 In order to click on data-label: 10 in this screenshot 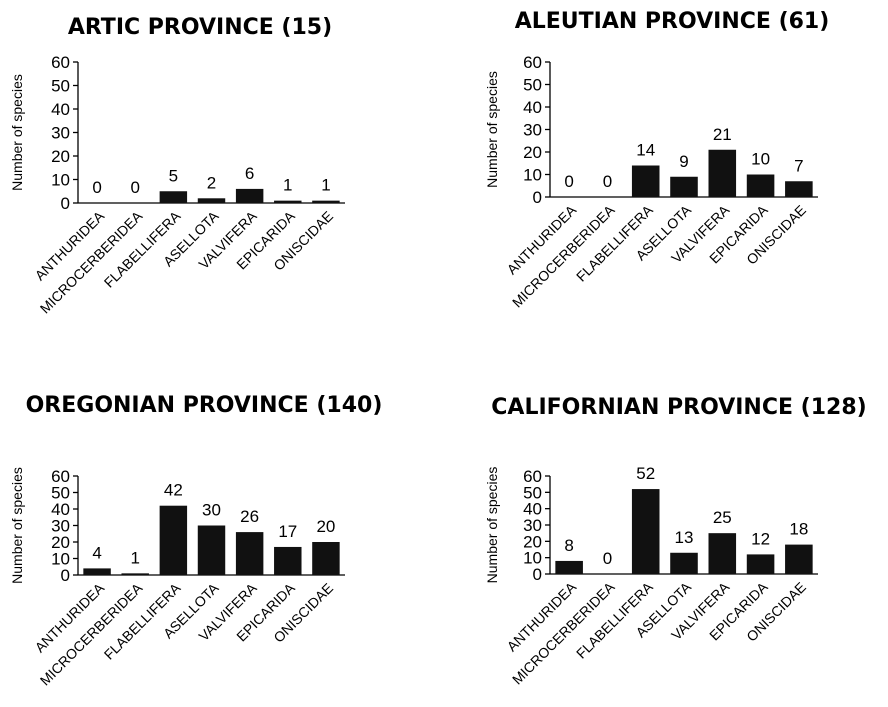, I will do `click(760, 159)`.